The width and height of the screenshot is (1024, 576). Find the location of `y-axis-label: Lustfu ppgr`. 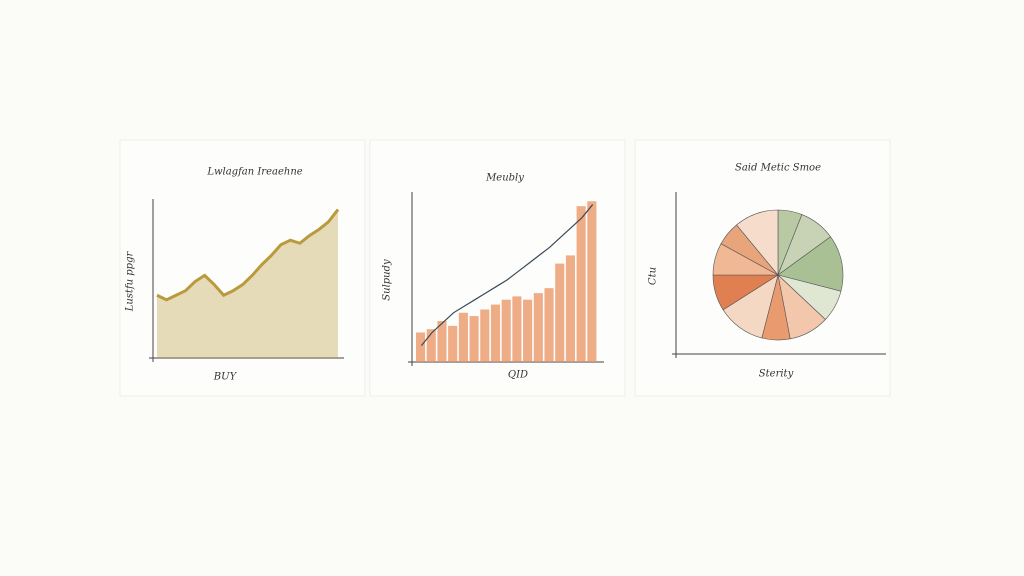

y-axis-label: Lustfu ppgr is located at coordinates (130, 282).